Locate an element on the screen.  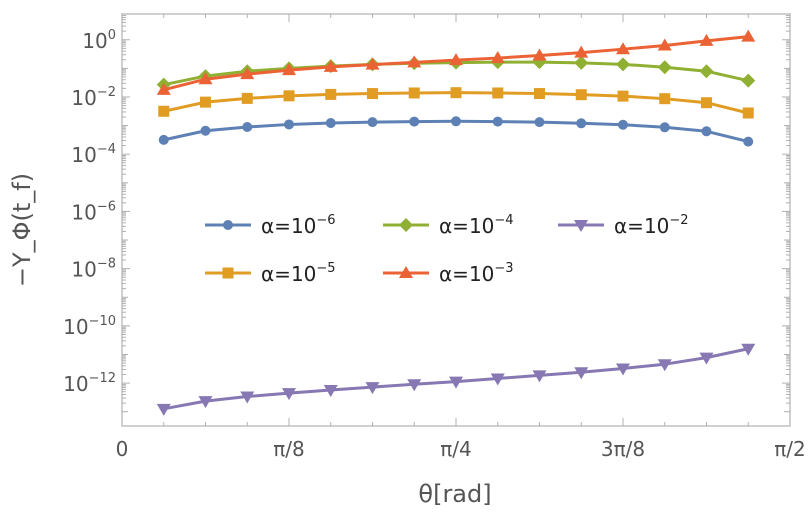
y-tick-label: 10⁻² is located at coordinates (93, 97).